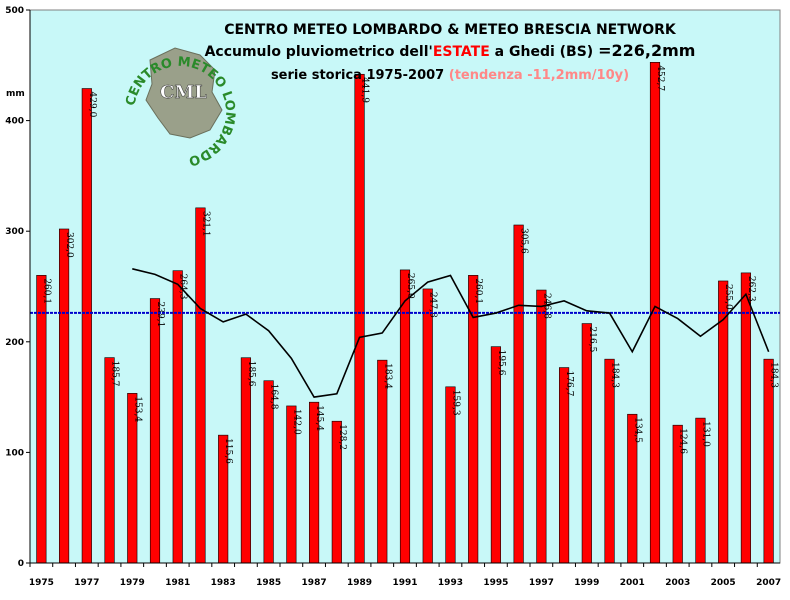 The height and width of the screenshot is (600, 790). I want to click on lombardy-map-shape, so click(184, 93).